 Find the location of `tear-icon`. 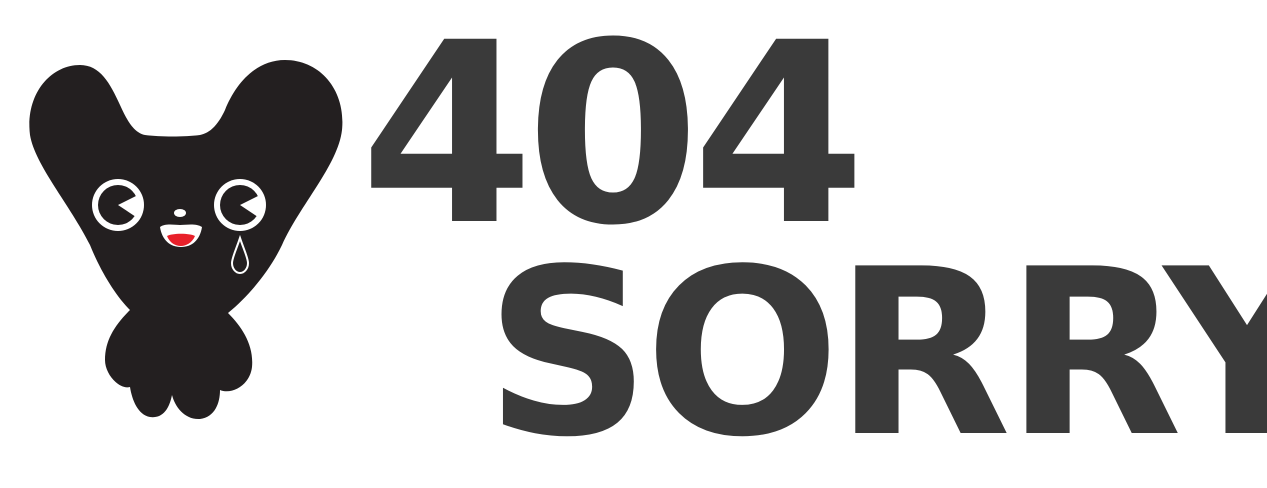

tear-icon is located at coordinates (240, 254).